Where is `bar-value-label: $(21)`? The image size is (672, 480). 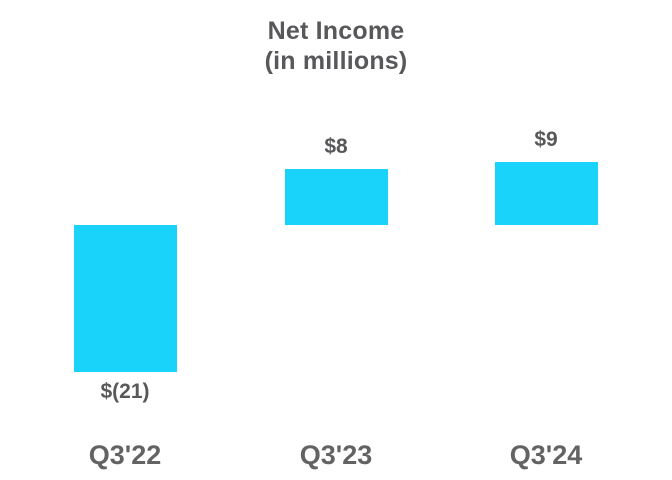 bar-value-label: $(21) is located at coordinates (125, 391).